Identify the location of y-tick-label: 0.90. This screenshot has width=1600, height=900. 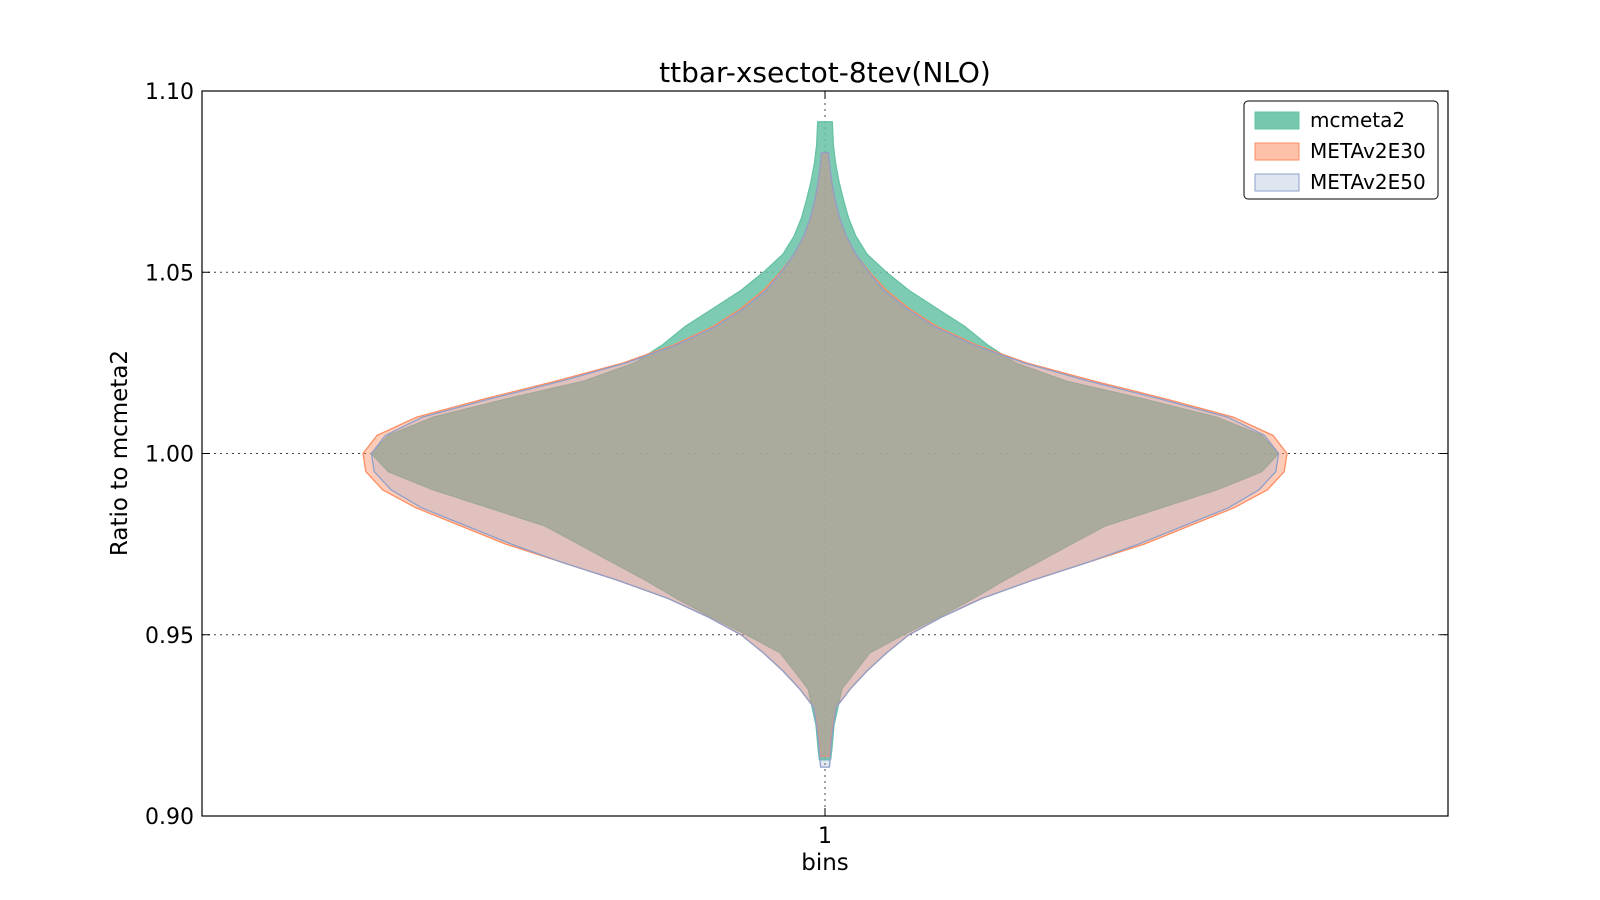
(169, 817).